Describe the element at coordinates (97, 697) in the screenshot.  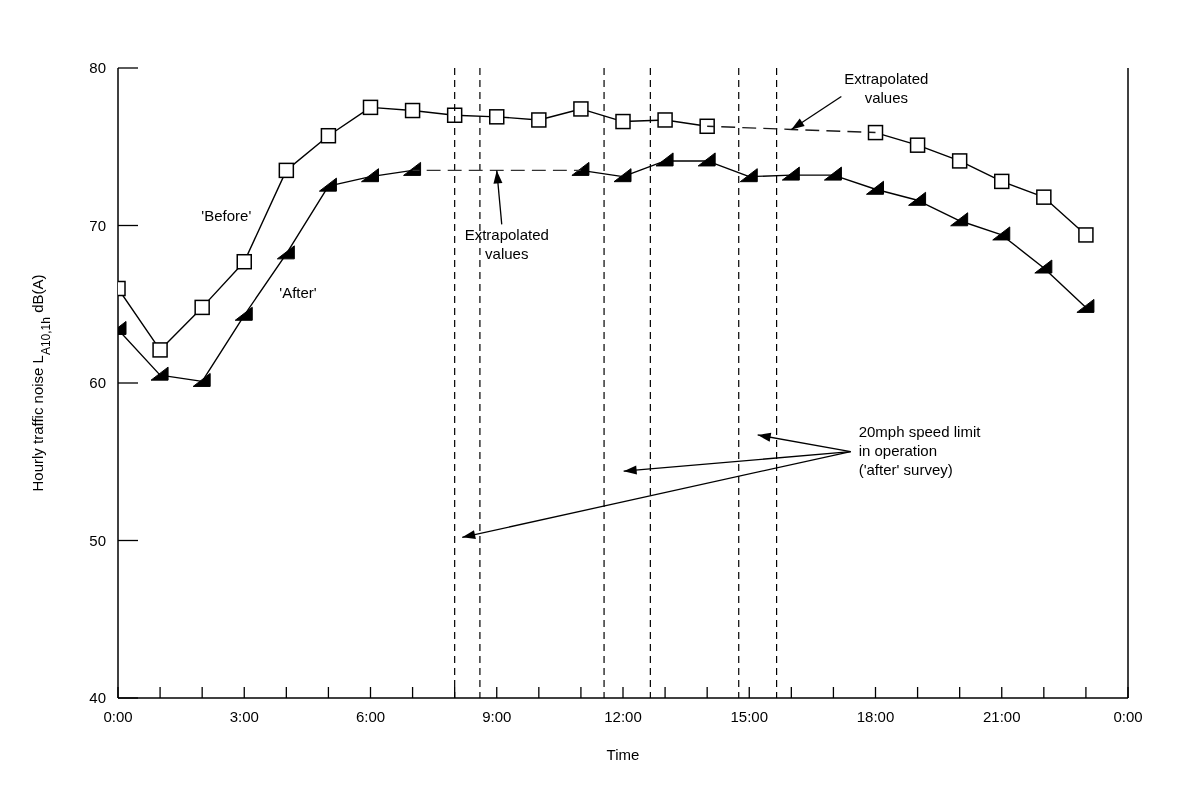
I see `y-tick-label: 40` at that location.